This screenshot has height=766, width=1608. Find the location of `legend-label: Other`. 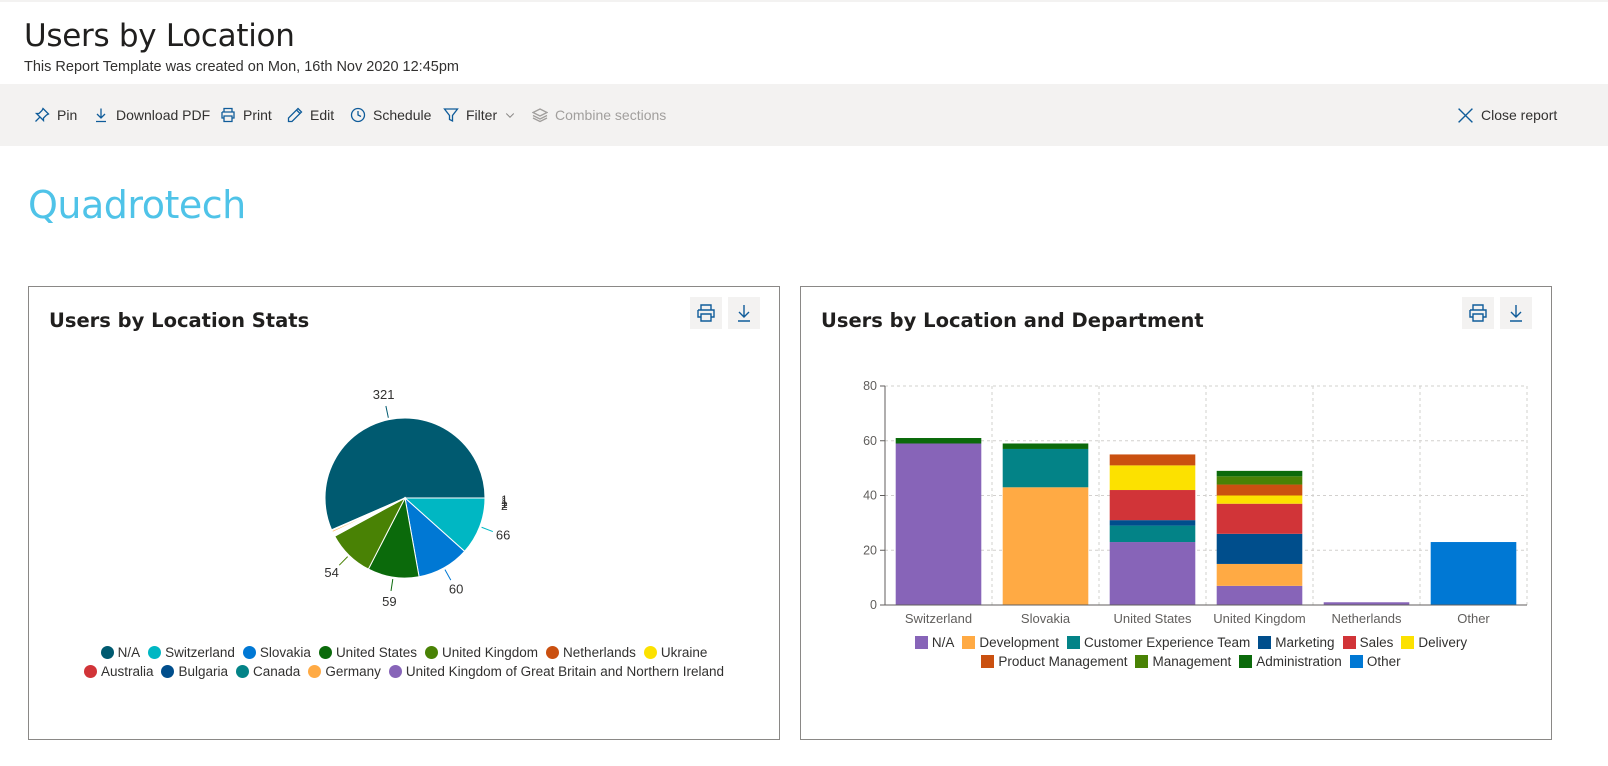

legend-label: Other is located at coordinates (1383, 661).